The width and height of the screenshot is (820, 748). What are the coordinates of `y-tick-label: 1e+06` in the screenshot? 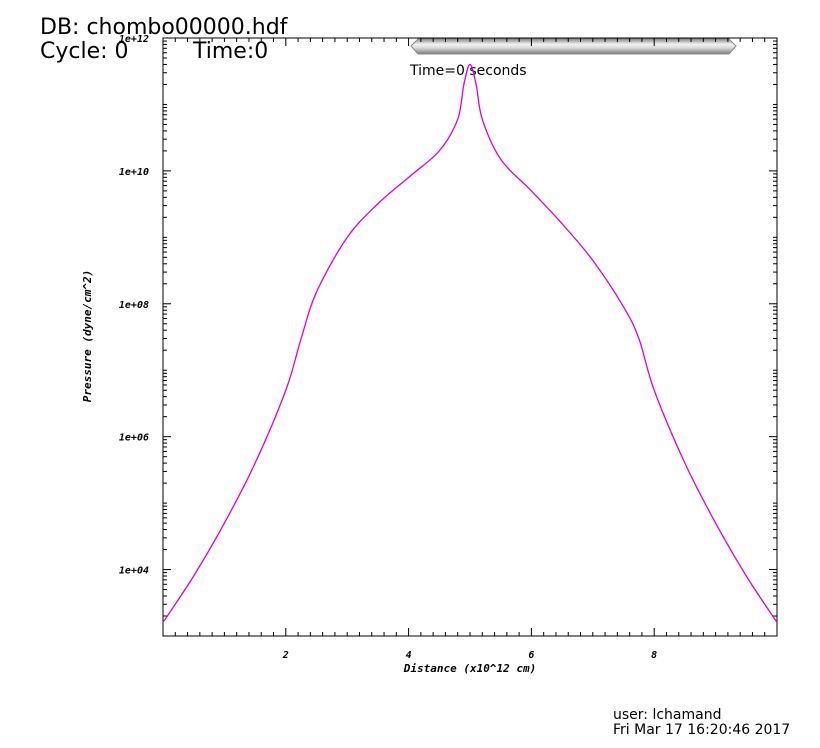 It's located at (134, 438).